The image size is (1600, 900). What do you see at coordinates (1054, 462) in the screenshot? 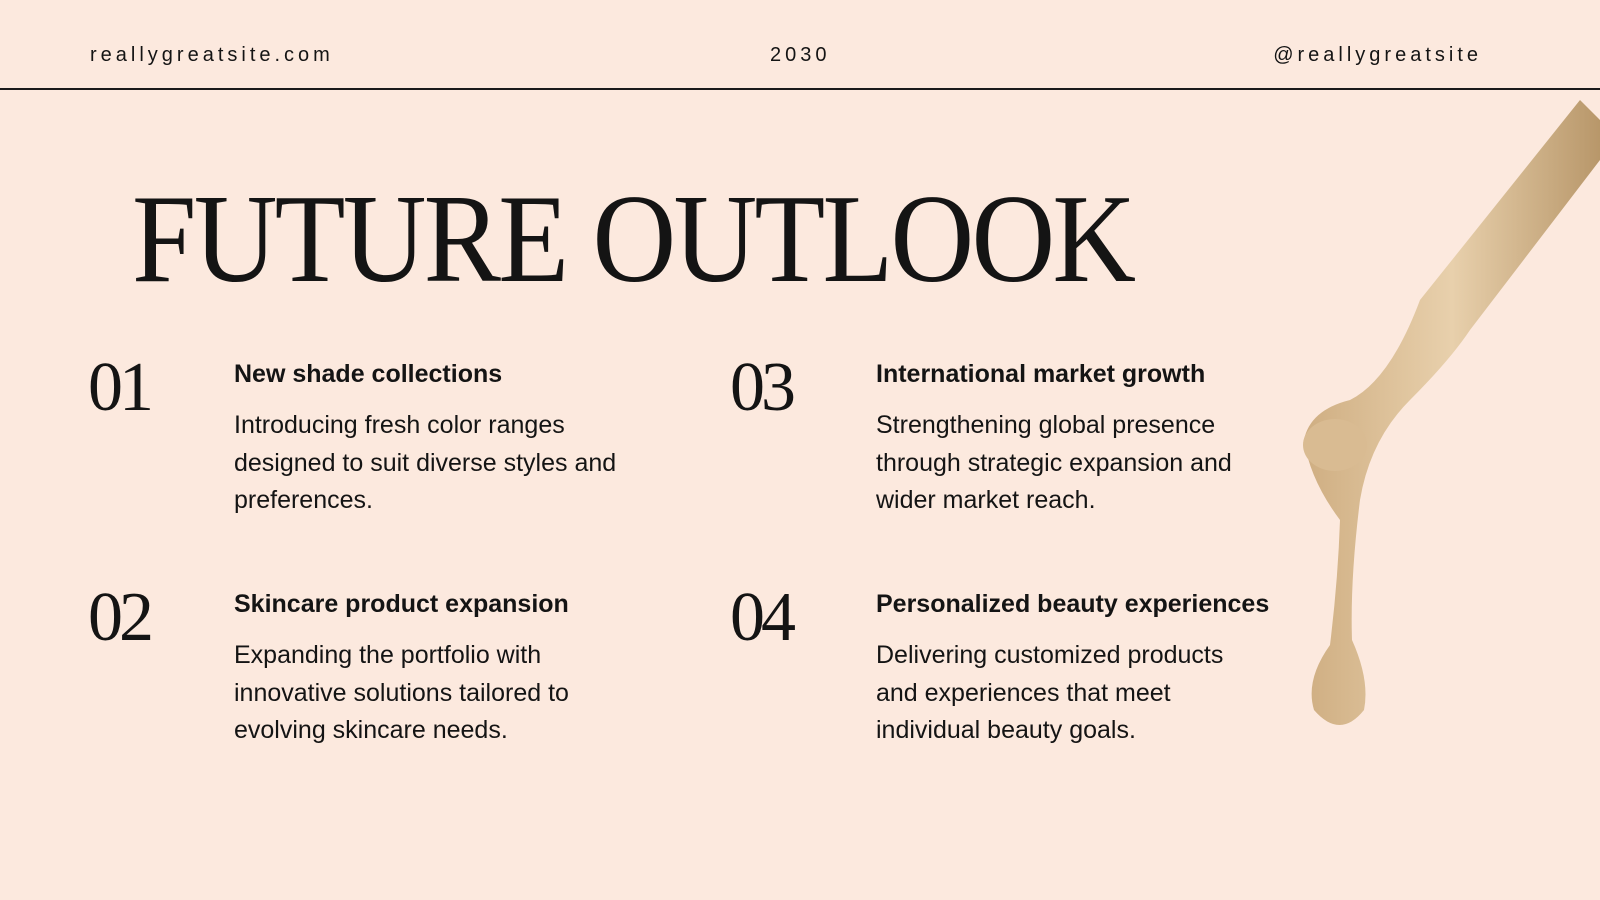
I see `item-text: through strategic expansion and` at bounding box center [1054, 462].